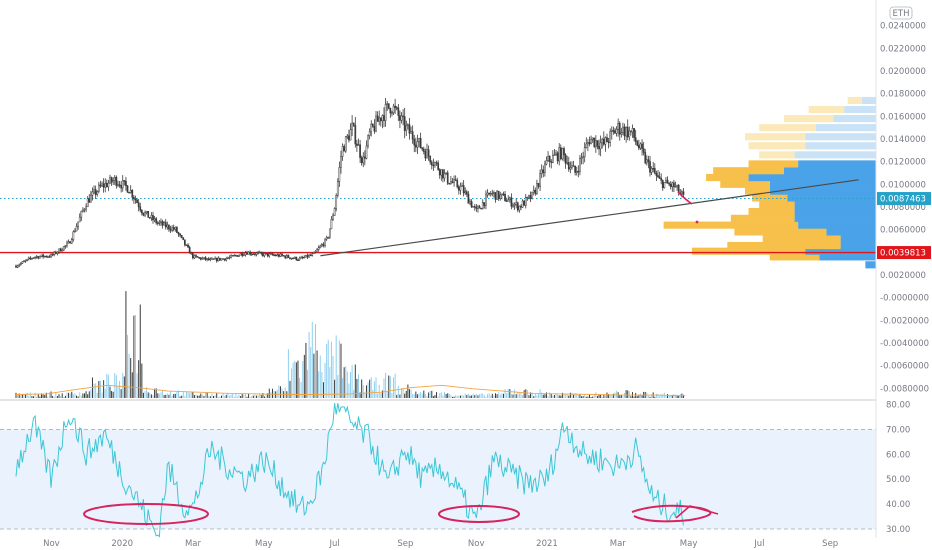  I want to click on rsi-axis-label: 60.00, so click(898, 455).